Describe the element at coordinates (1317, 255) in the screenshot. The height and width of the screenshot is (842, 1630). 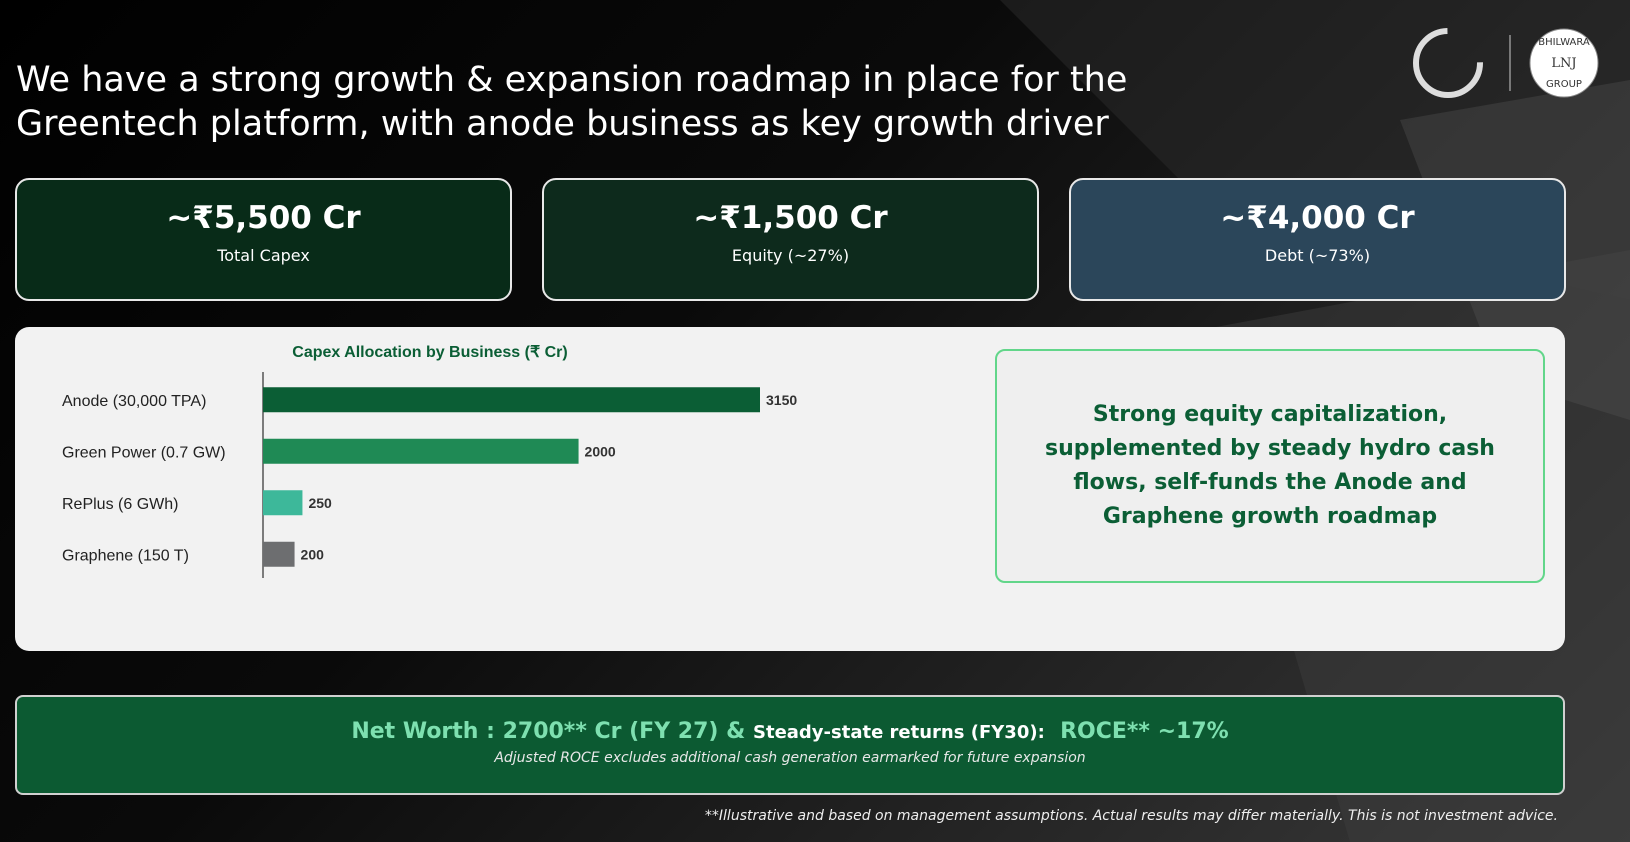
I see `card-label: Debt (~73%)` at that location.